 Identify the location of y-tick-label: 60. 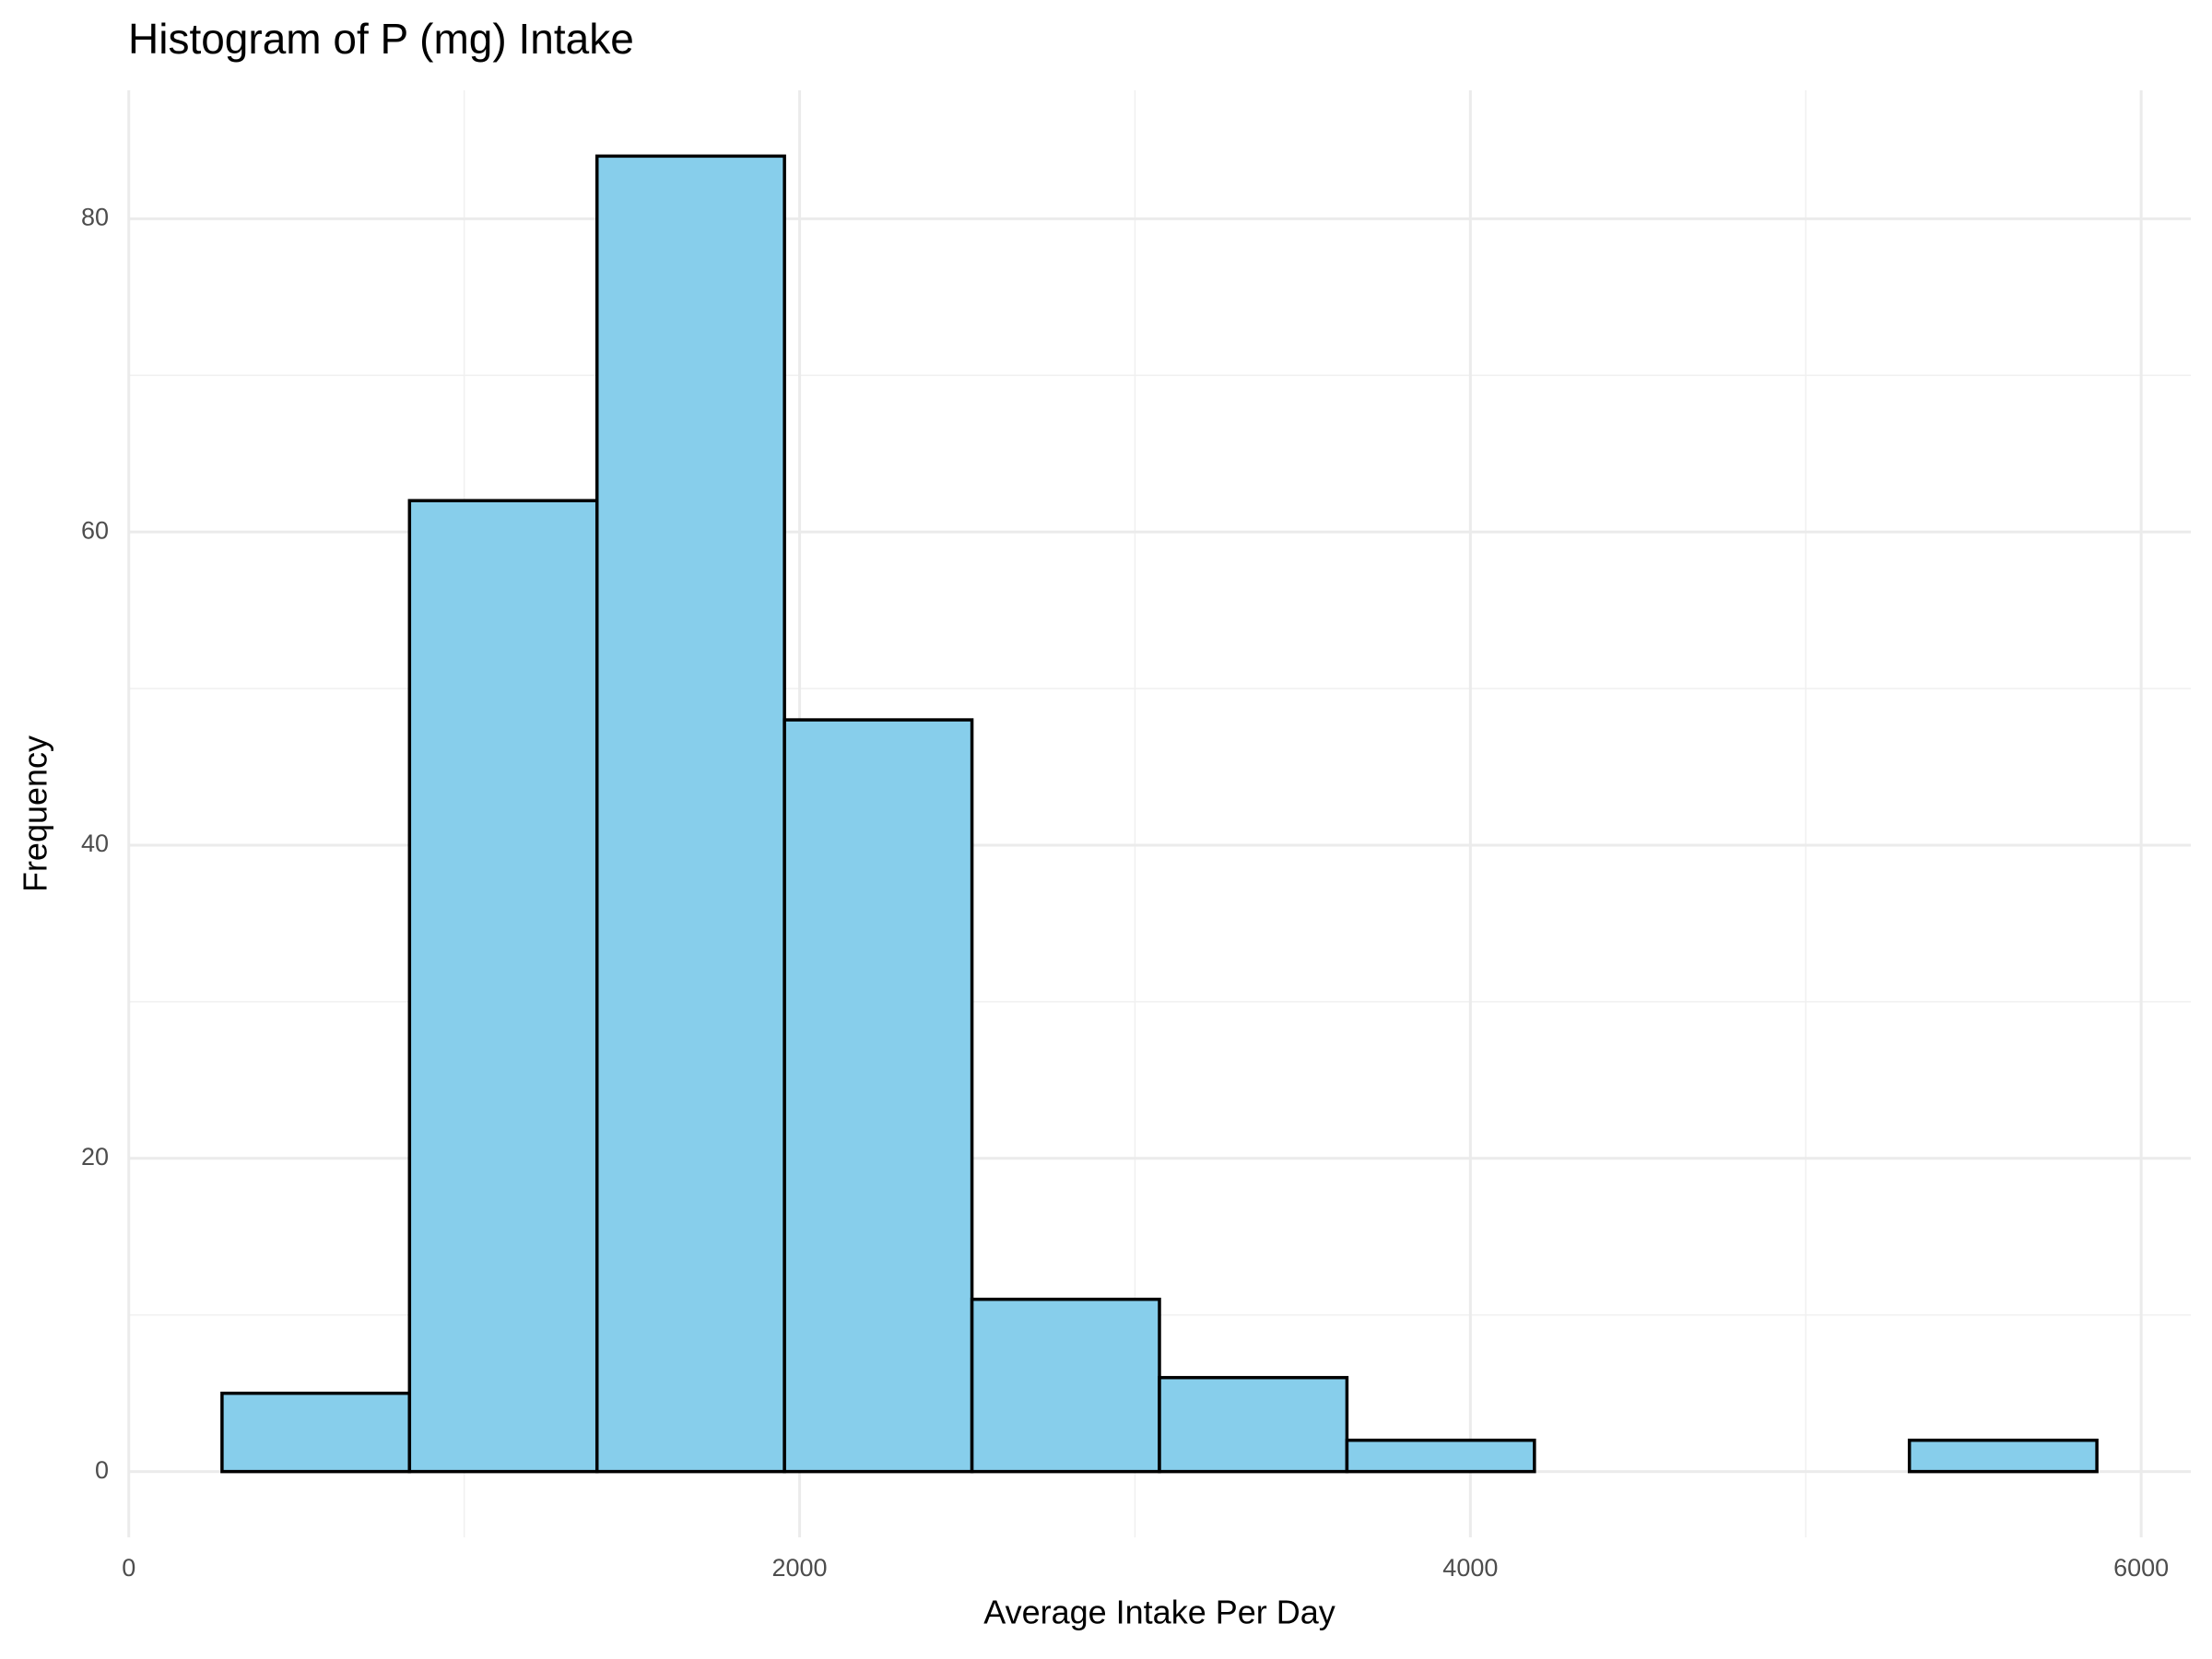
(95, 530).